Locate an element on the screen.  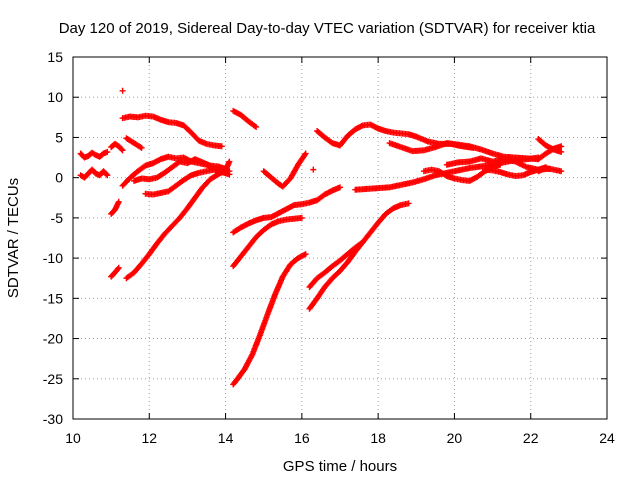
y-tick-label: 5 is located at coordinates (59, 137).